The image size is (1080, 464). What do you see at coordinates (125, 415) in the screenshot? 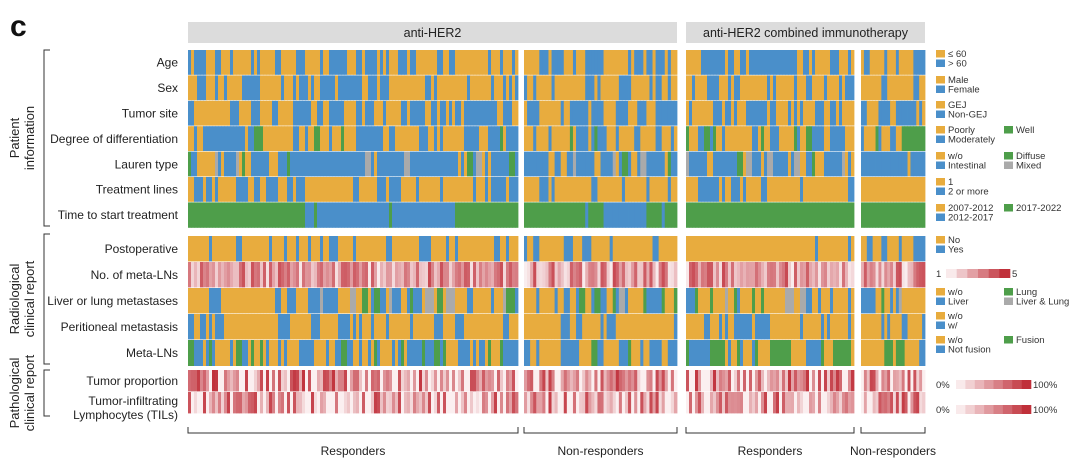
I see `row-label: Lymphocytes (TILs)` at bounding box center [125, 415].